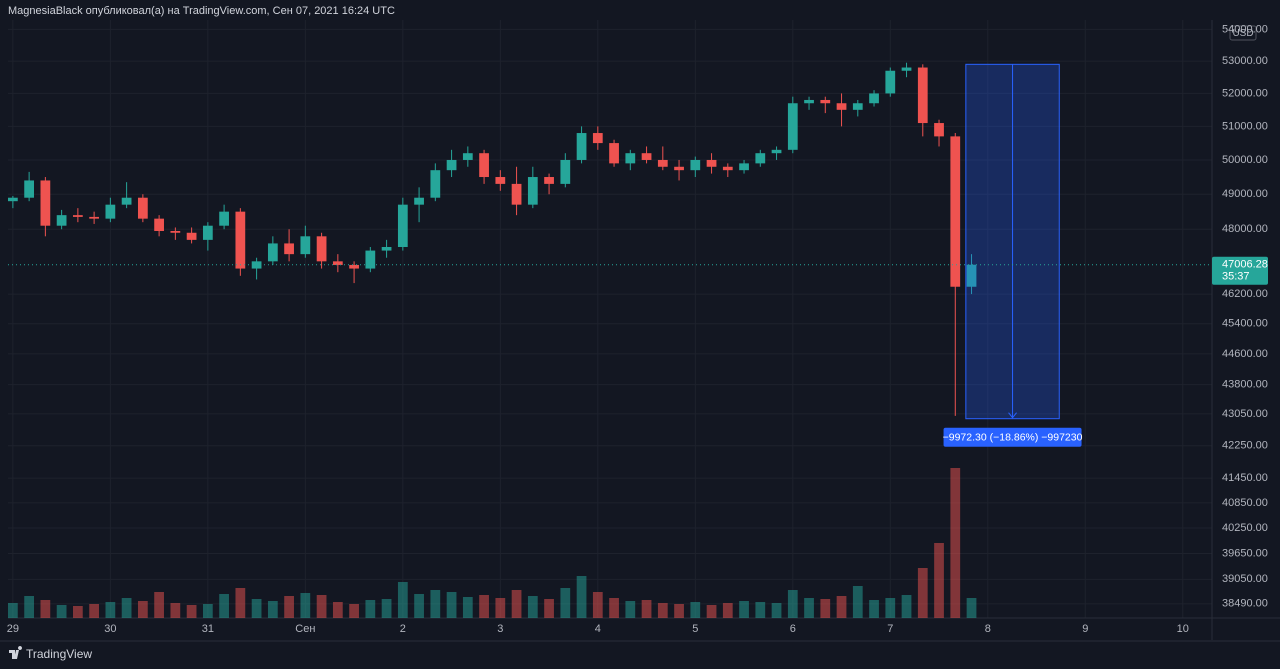 The height and width of the screenshot is (669, 1280). What do you see at coordinates (1085, 629) in the screenshot?
I see `x-tick-label: 9` at bounding box center [1085, 629].